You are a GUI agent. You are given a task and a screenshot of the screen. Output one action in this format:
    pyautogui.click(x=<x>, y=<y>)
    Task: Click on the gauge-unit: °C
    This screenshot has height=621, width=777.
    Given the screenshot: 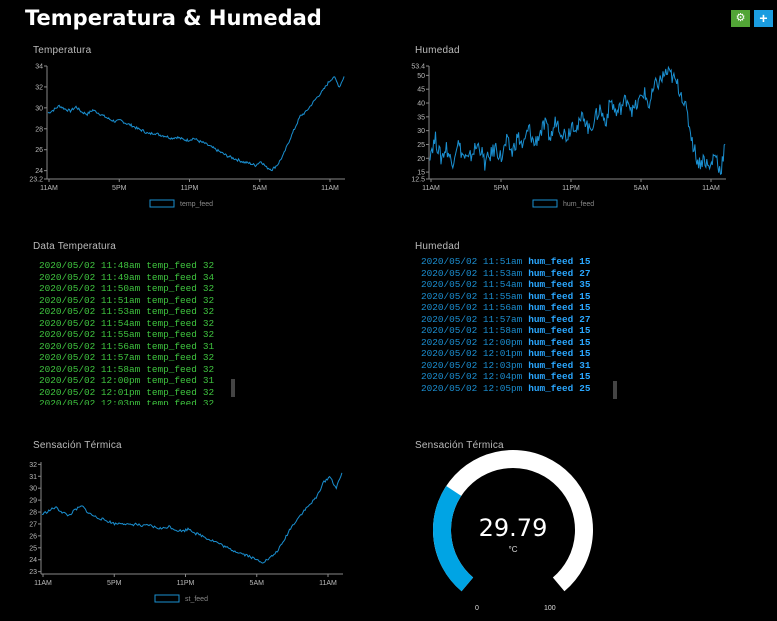 What is the action you would take?
    pyautogui.click(x=513, y=549)
    